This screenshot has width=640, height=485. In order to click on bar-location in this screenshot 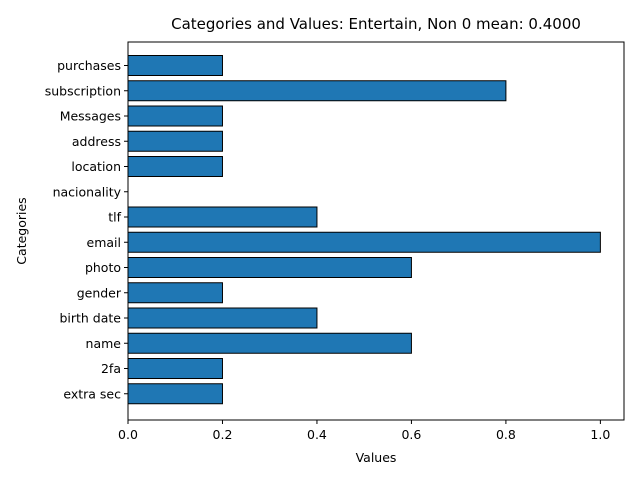, I will do `click(175, 166)`.